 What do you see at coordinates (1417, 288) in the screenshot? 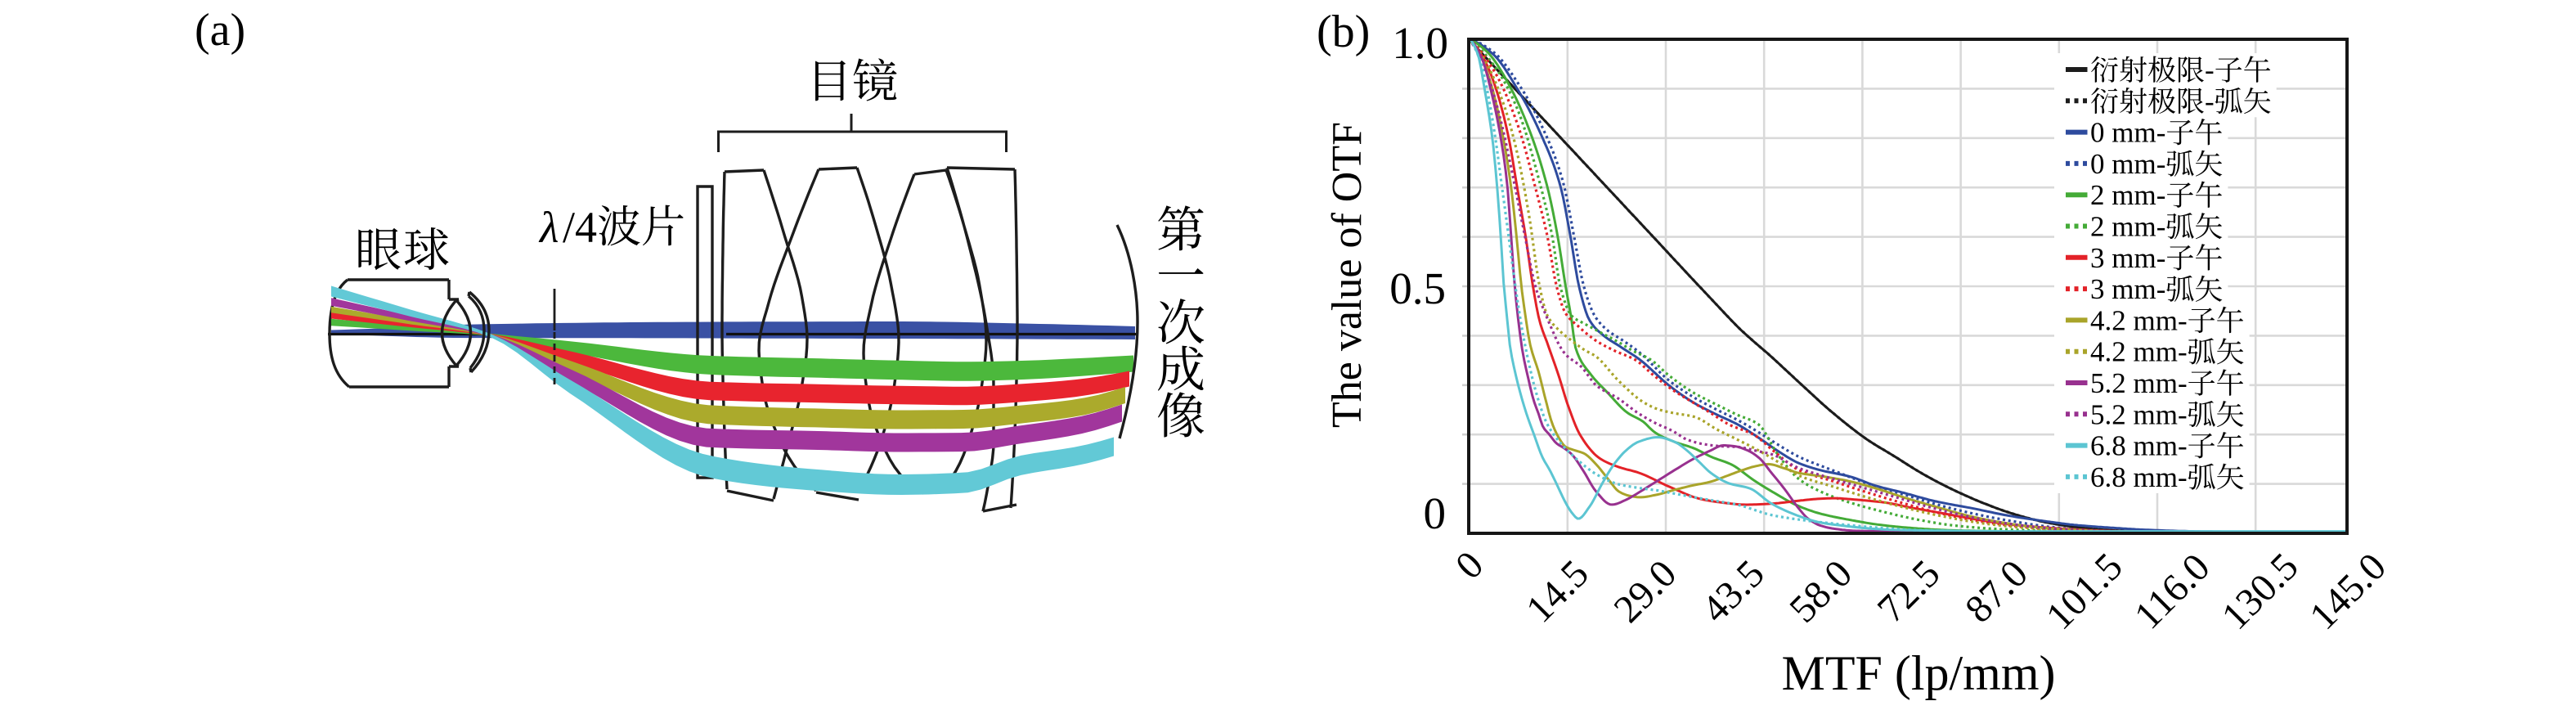
I see `svg-text: 0.5` at bounding box center [1417, 288].